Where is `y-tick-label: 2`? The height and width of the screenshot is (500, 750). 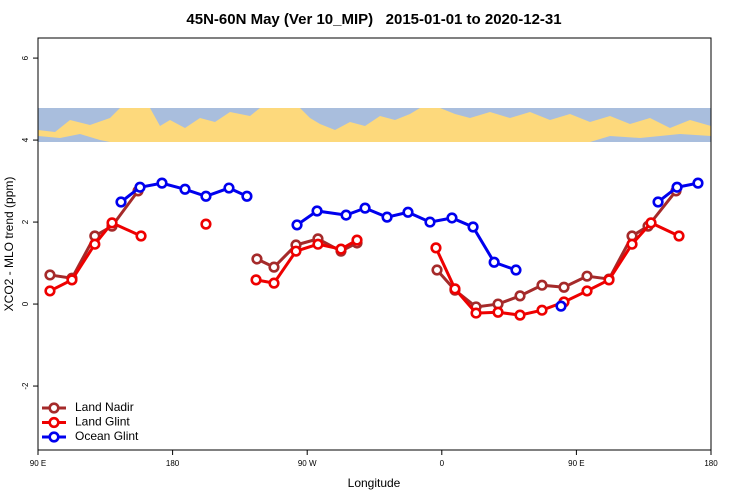
y-tick-label: 2 is located at coordinates (25, 221).